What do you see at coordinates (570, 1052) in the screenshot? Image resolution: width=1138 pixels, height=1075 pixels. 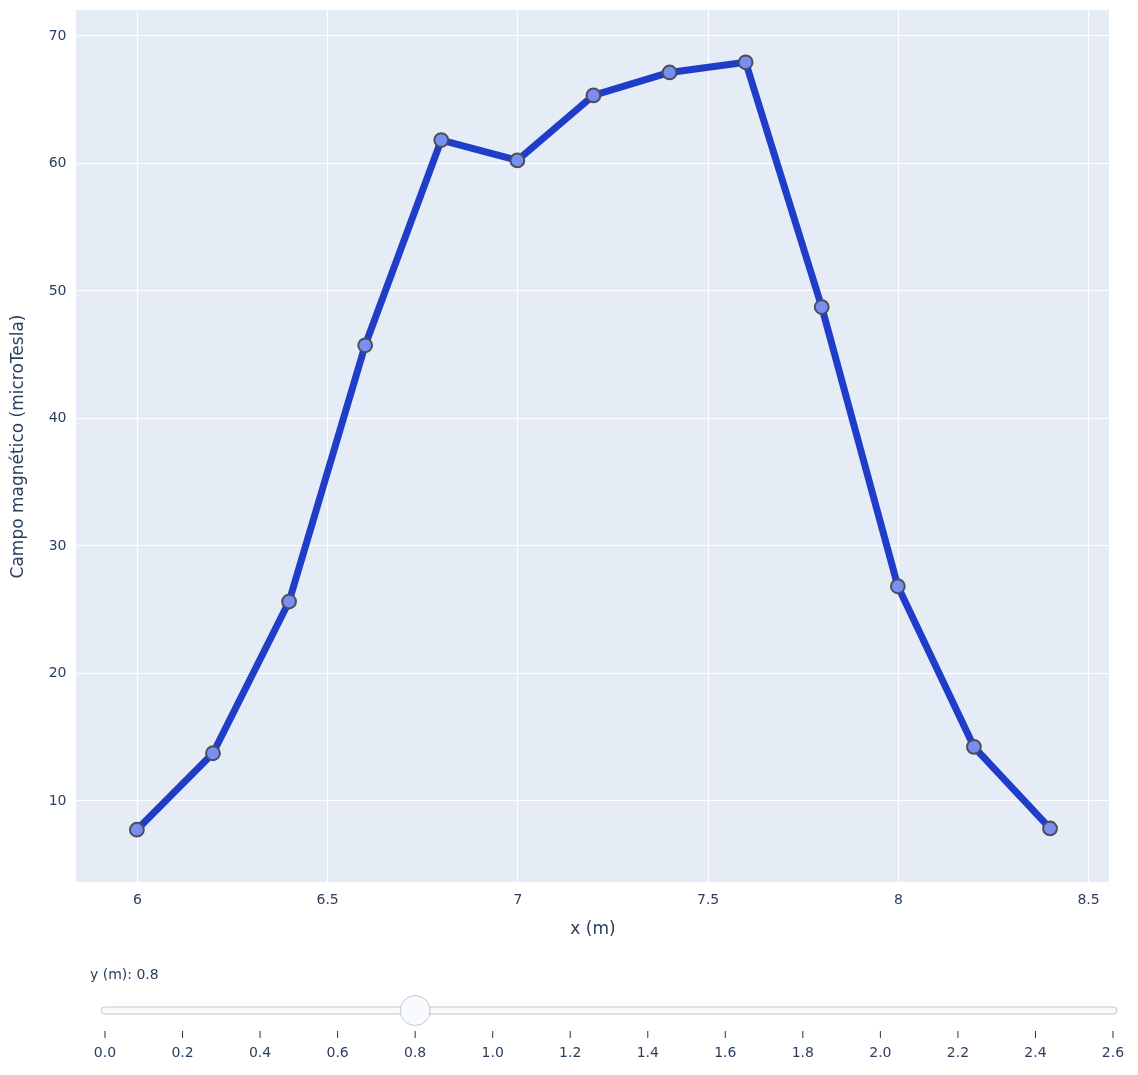 I see `text: 1.2` at bounding box center [570, 1052].